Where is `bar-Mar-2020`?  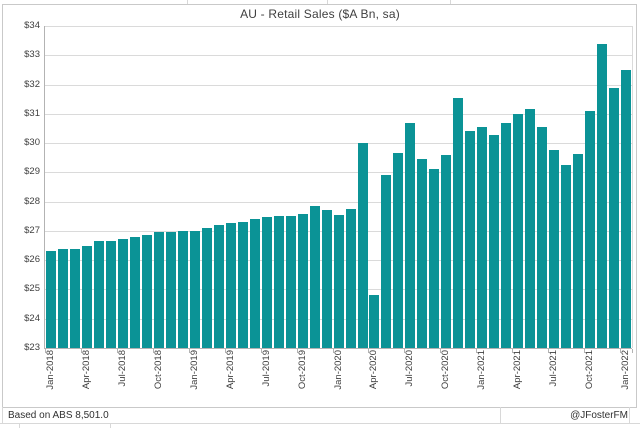 bar-Mar-2020 is located at coordinates (362, 245).